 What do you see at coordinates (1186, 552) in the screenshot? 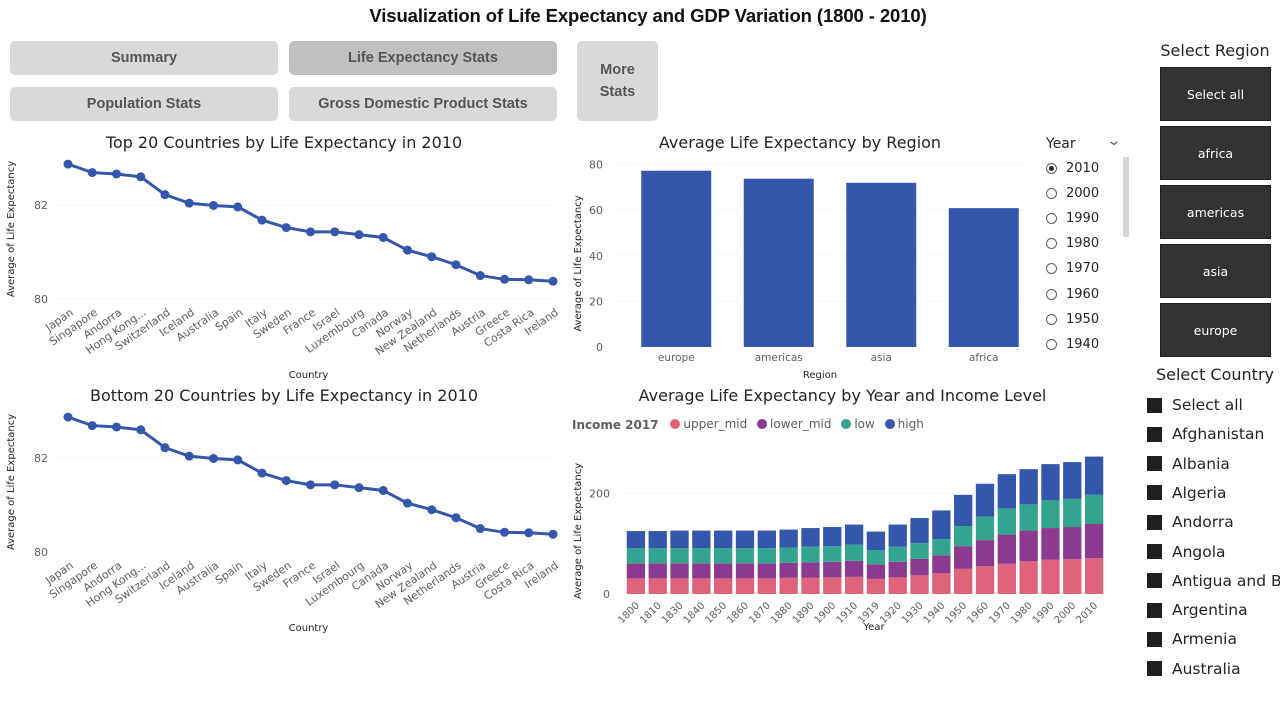
I see `country-option: Angola` at bounding box center [1186, 552].